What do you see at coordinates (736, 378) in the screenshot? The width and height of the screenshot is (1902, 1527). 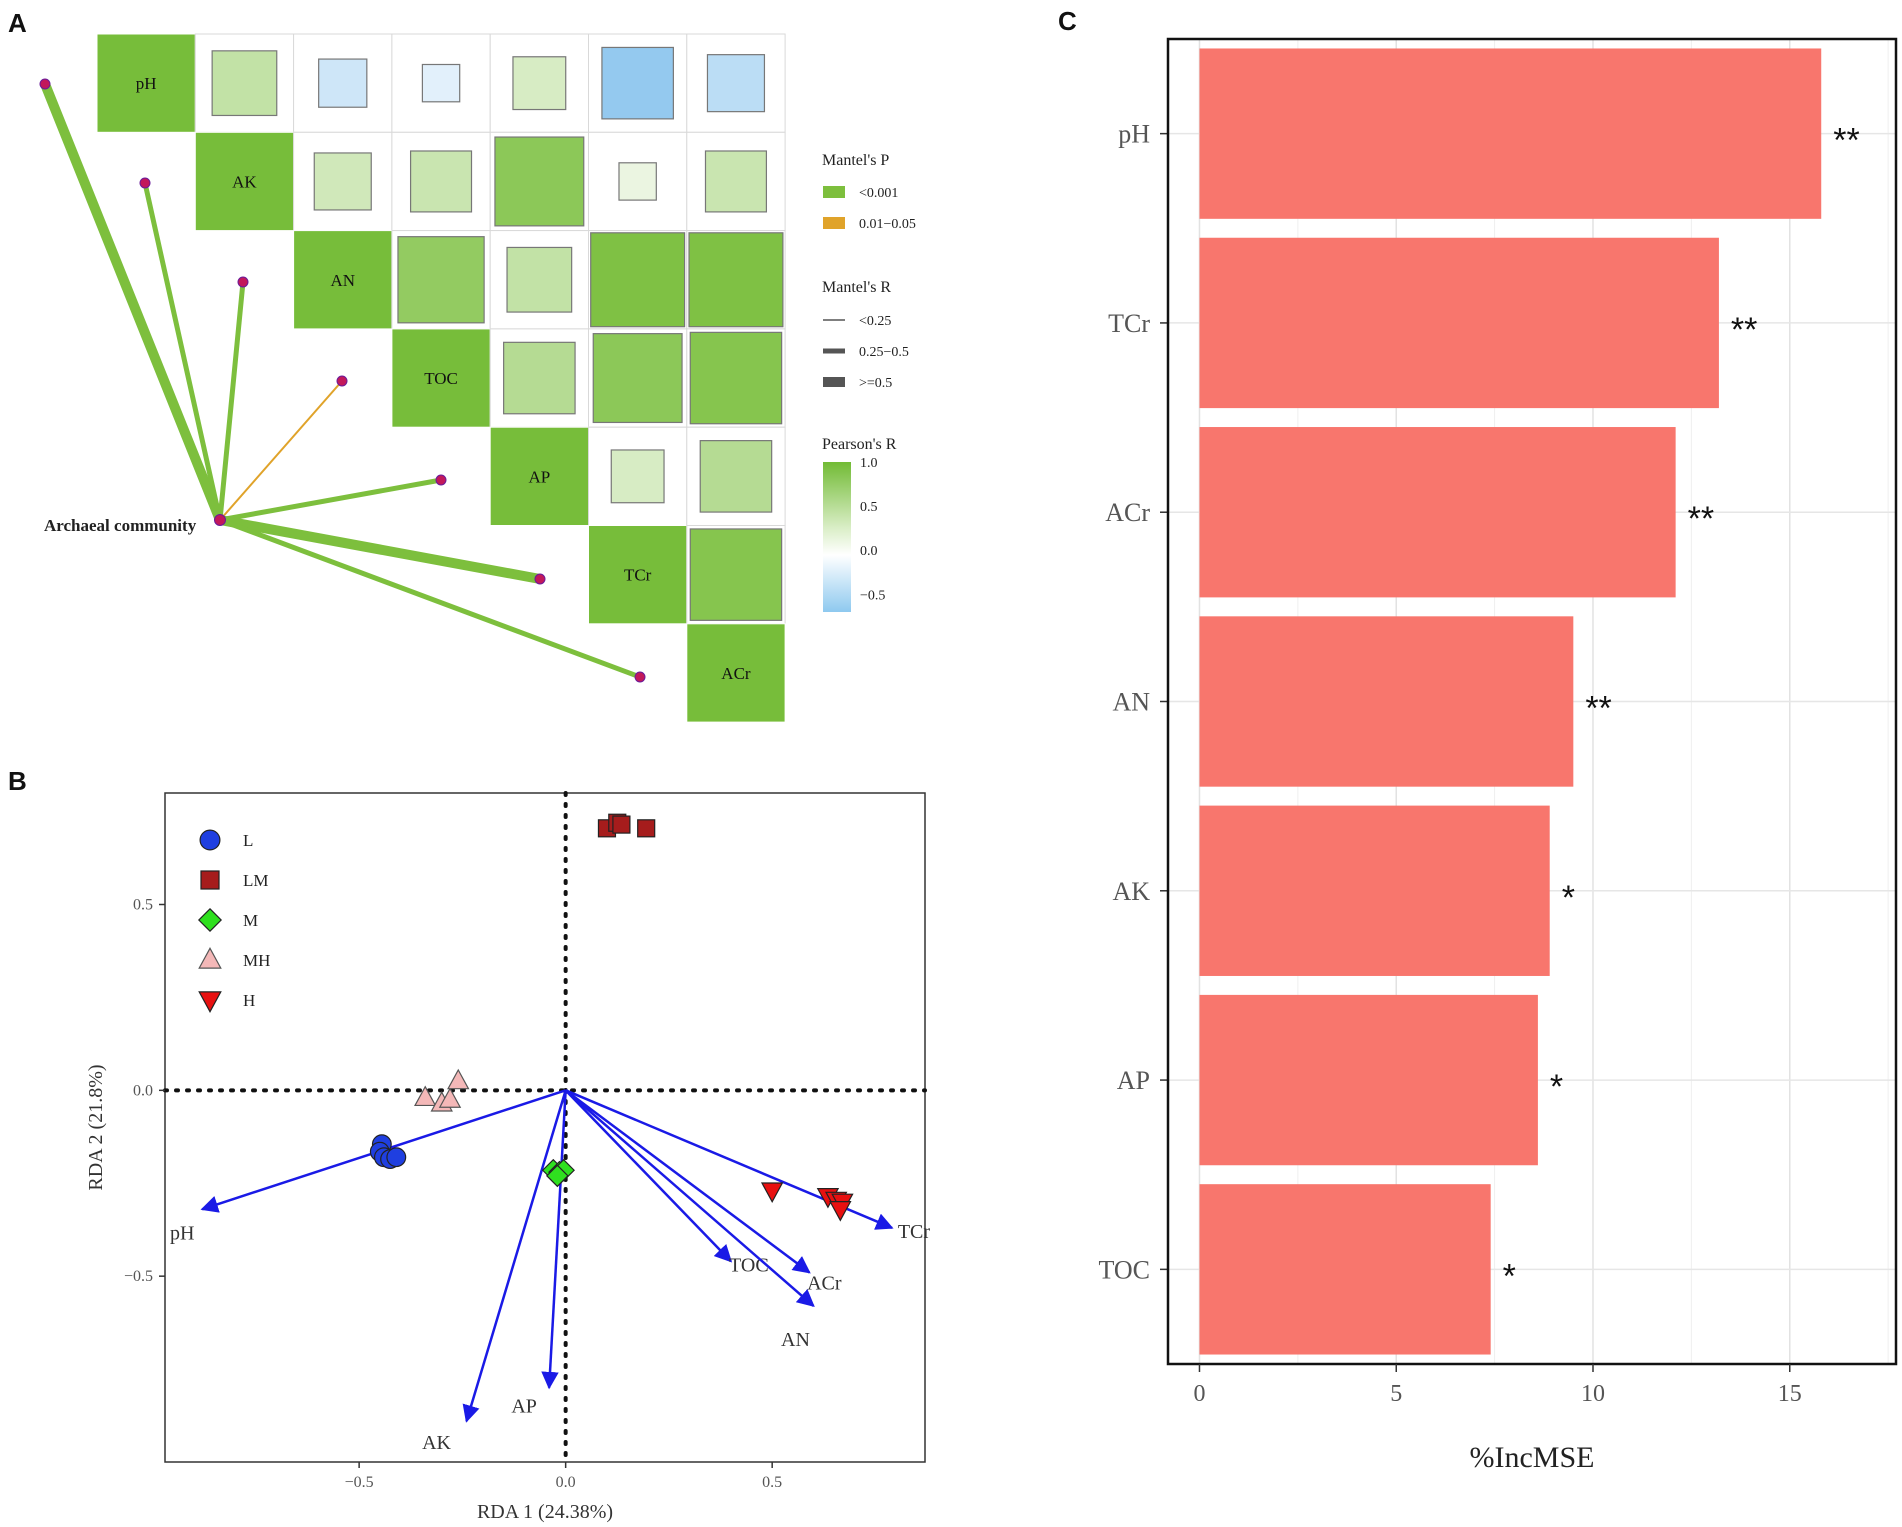 I see `corr-square-toc-acr` at bounding box center [736, 378].